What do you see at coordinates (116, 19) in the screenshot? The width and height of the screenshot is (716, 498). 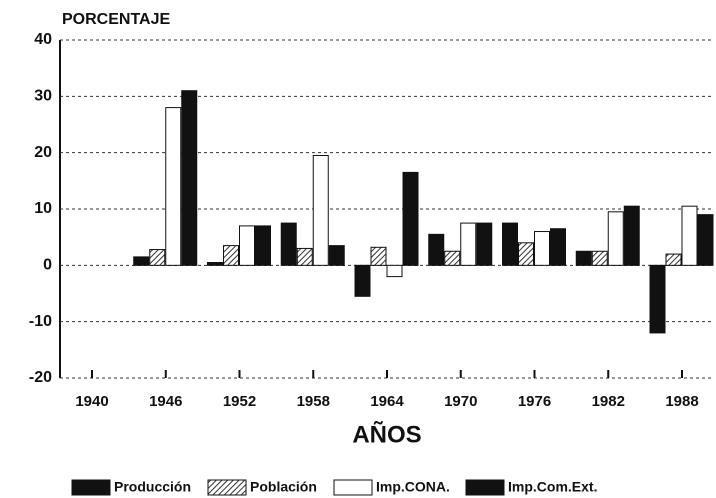 I see `y-axis-label: PORCENTAJE` at bounding box center [116, 19].